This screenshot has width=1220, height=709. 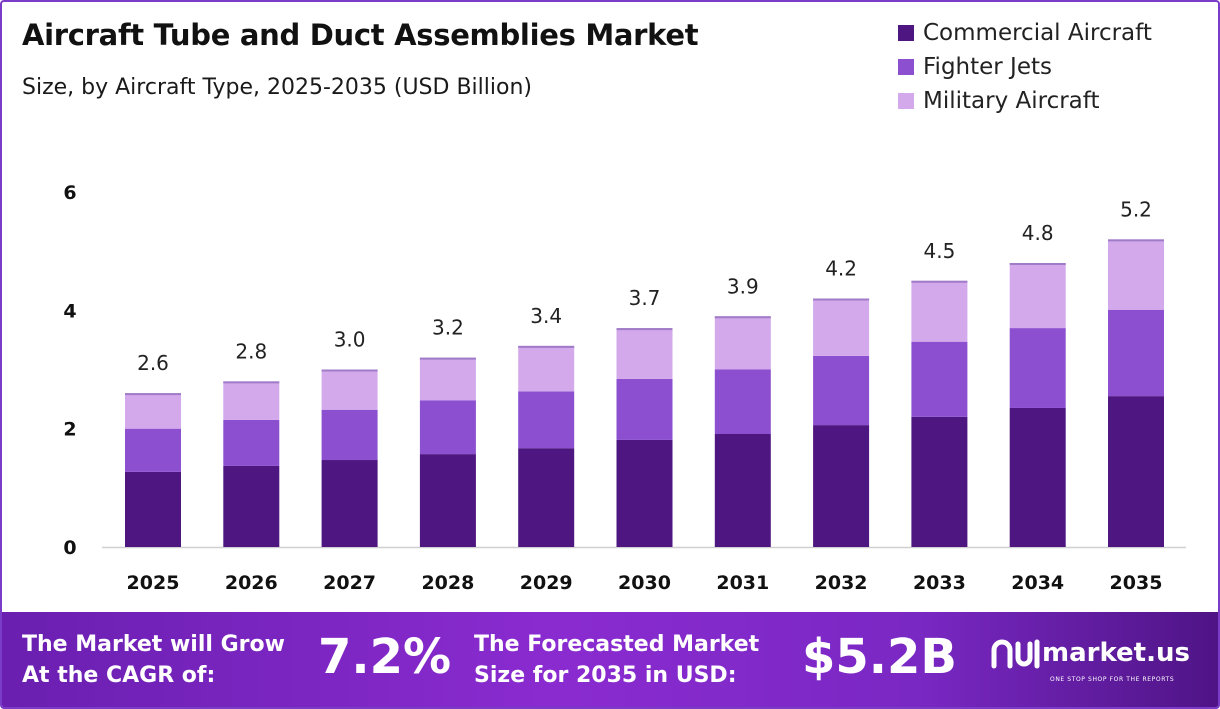 I want to click on total-label-2025: 2.6, so click(x=153, y=363).